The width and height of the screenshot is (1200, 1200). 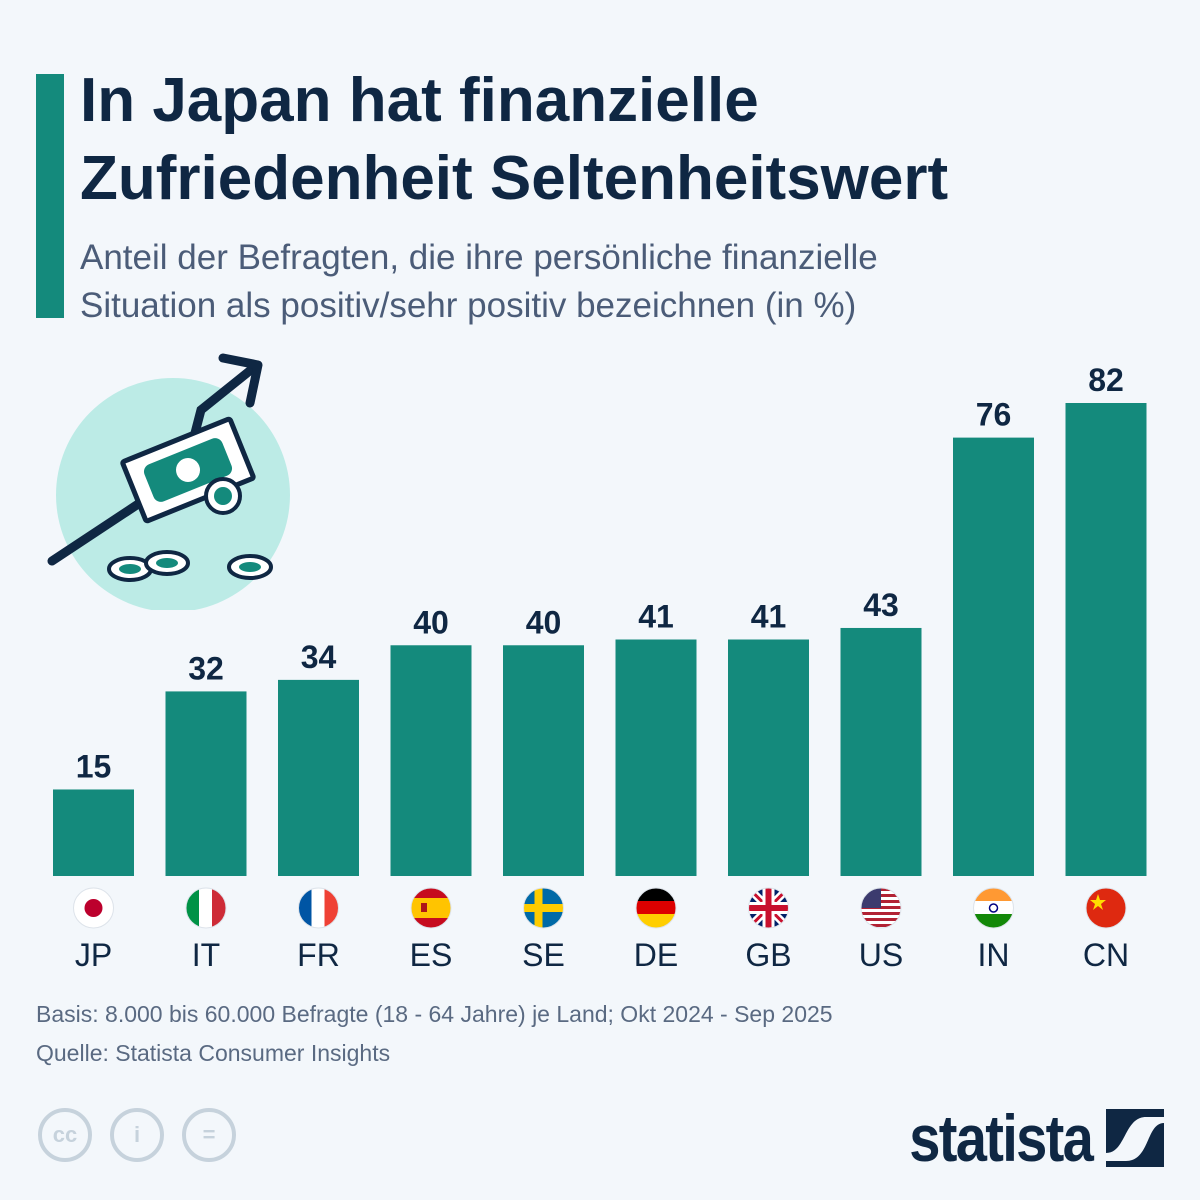 What do you see at coordinates (768, 757) in the screenshot?
I see `bar-gb` at bounding box center [768, 757].